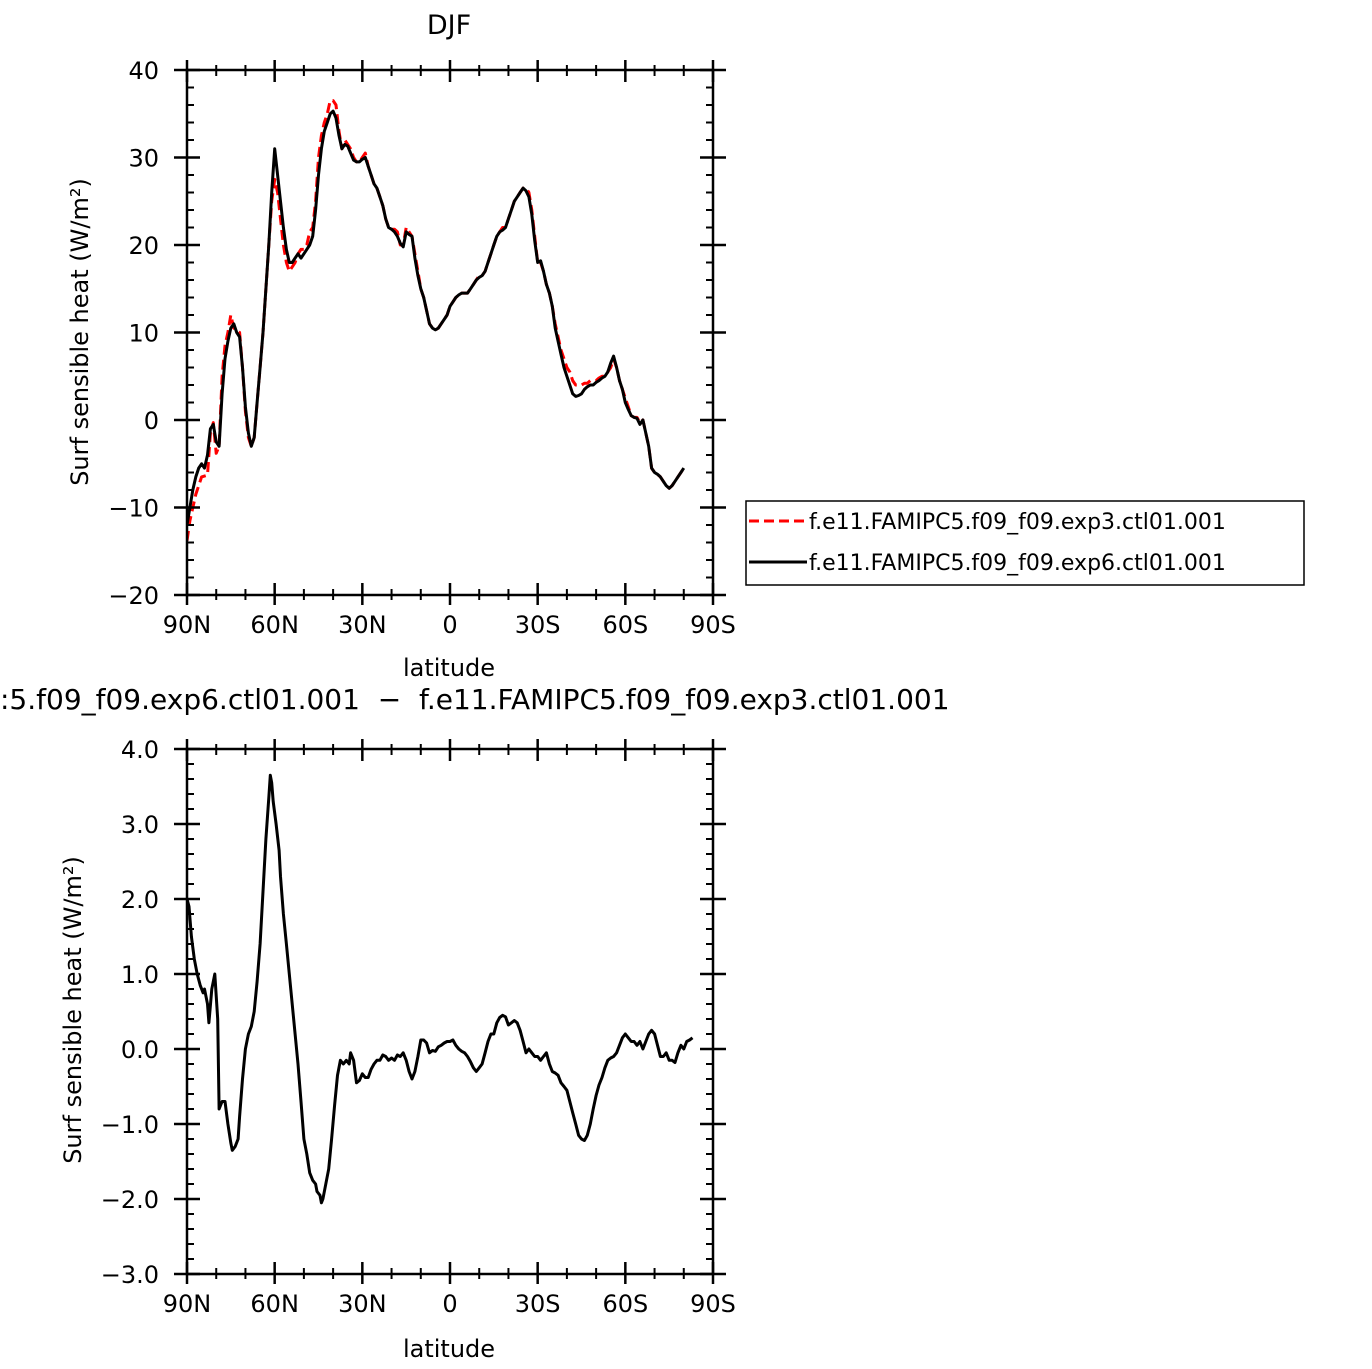 This screenshot has height=1369, width=1372. I want to click on panel-top-title: DJF, so click(449, 25).